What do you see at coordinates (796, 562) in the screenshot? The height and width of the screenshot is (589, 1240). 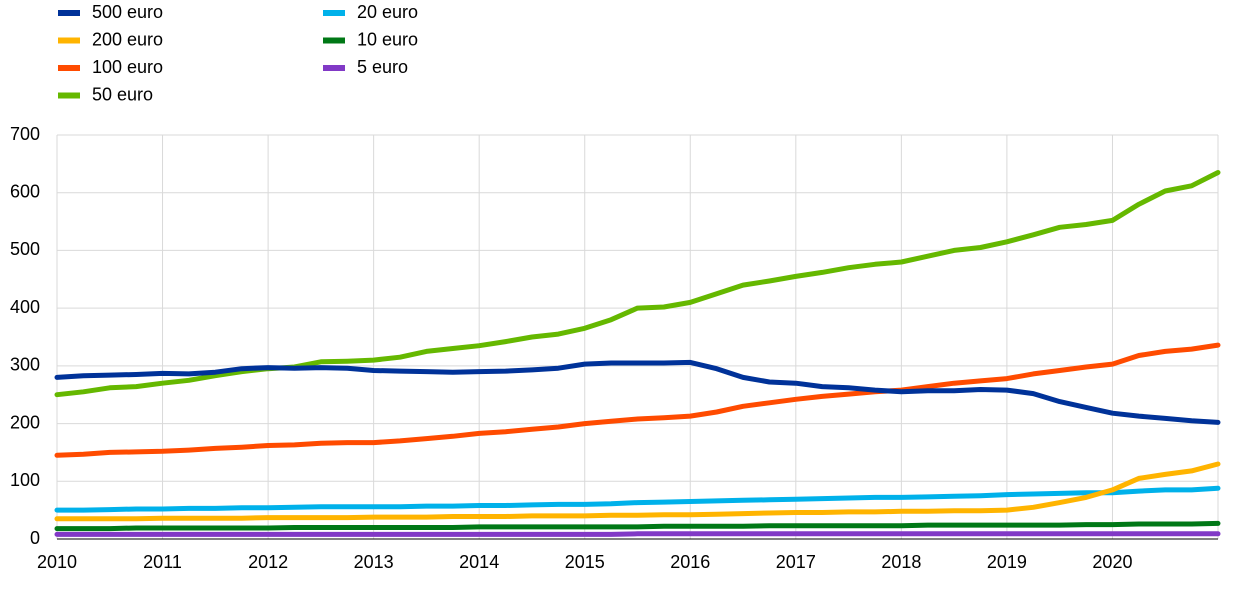 I see `x-tick-label: 2017` at bounding box center [796, 562].